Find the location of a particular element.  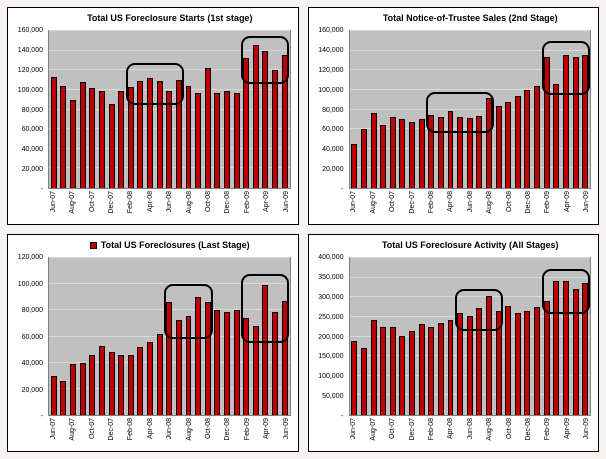

y-tick-label: 20,000 is located at coordinates (32, 170).